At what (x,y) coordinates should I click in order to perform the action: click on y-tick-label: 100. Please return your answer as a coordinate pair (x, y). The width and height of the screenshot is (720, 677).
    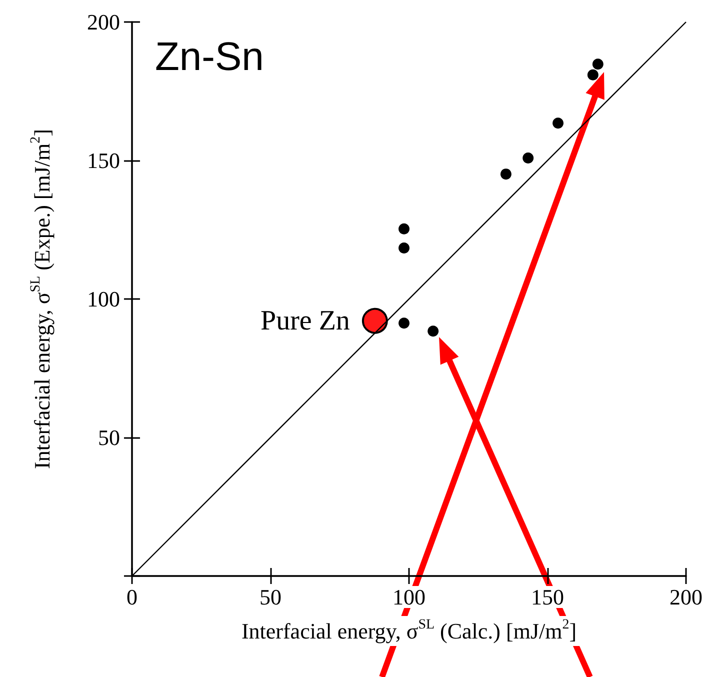
    Looking at the image, I should click on (103, 299).